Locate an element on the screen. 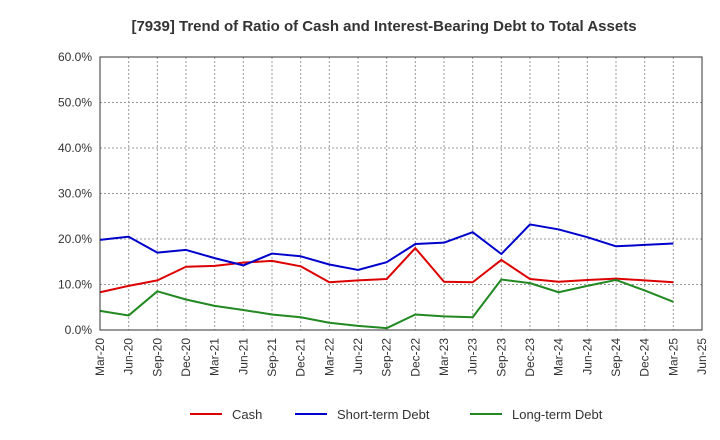  x-tick-label: Mar-21 is located at coordinates (215, 357).